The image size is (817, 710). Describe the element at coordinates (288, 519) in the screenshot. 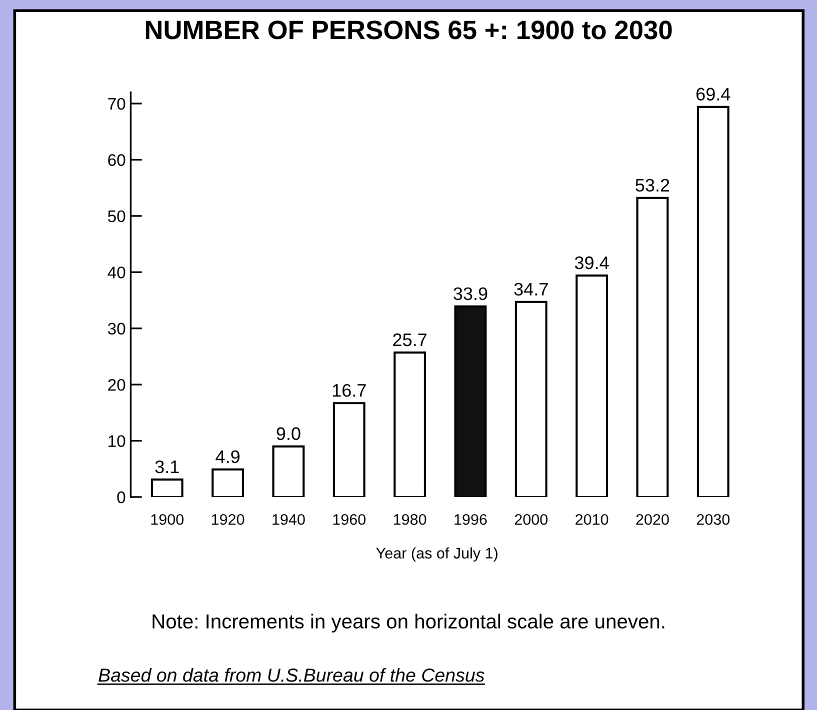

I see `x-tick-label: 1940` at that location.